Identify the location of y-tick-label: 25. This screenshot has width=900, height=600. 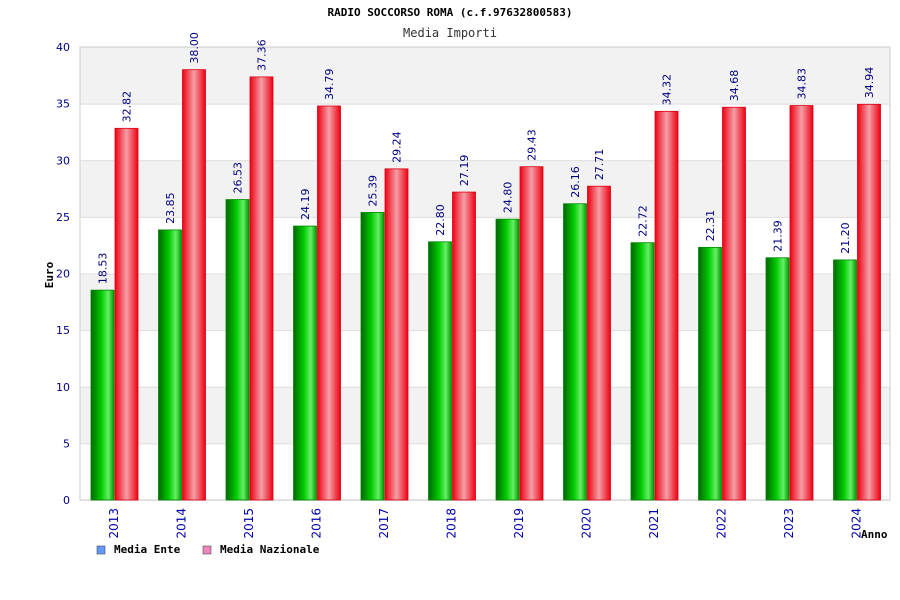
(63, 217).